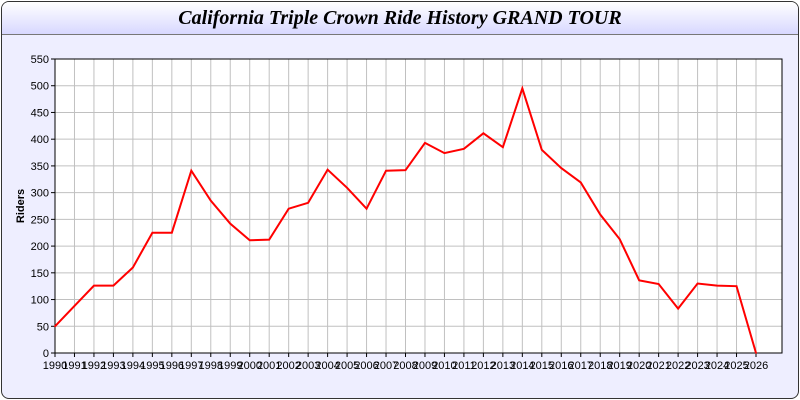  Describe the element at coordinates (561, 366) in the screenshot. I see `x-tick-label: 2016` at that location.